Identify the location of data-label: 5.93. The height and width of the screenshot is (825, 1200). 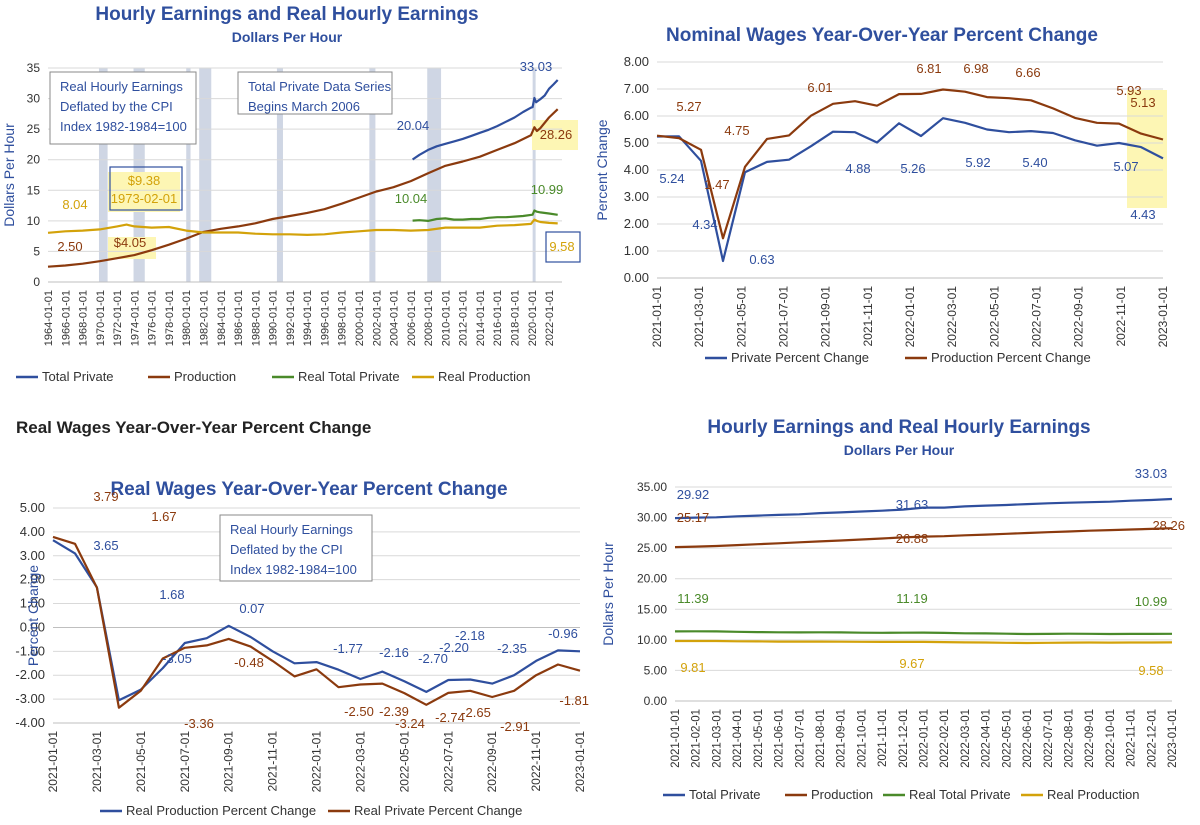
(1128, 90).